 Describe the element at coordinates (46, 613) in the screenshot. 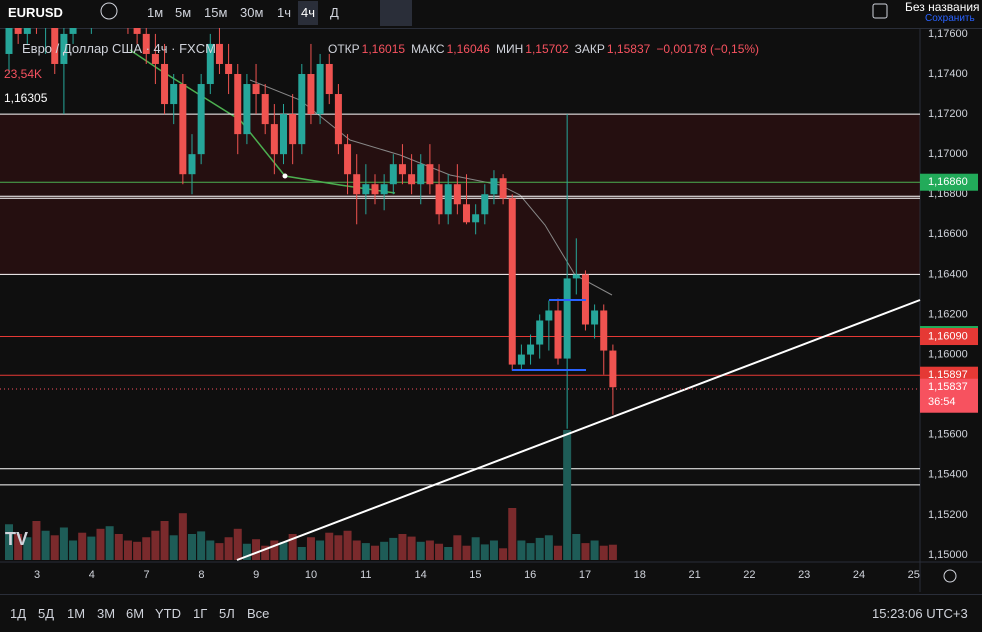

I see `range: 5Д` at that location.